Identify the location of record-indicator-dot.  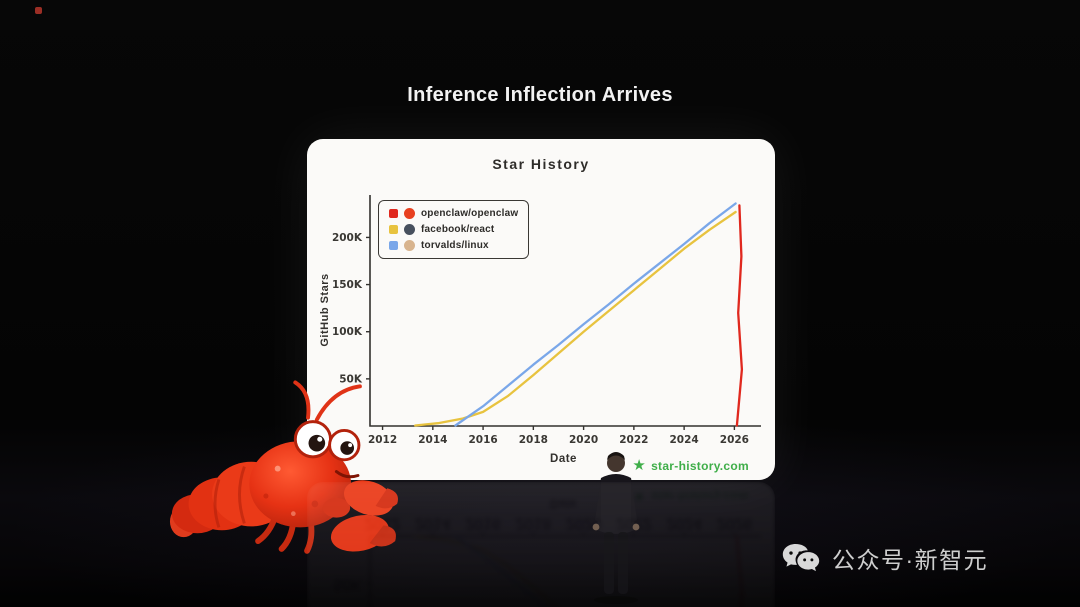
(38, 10).